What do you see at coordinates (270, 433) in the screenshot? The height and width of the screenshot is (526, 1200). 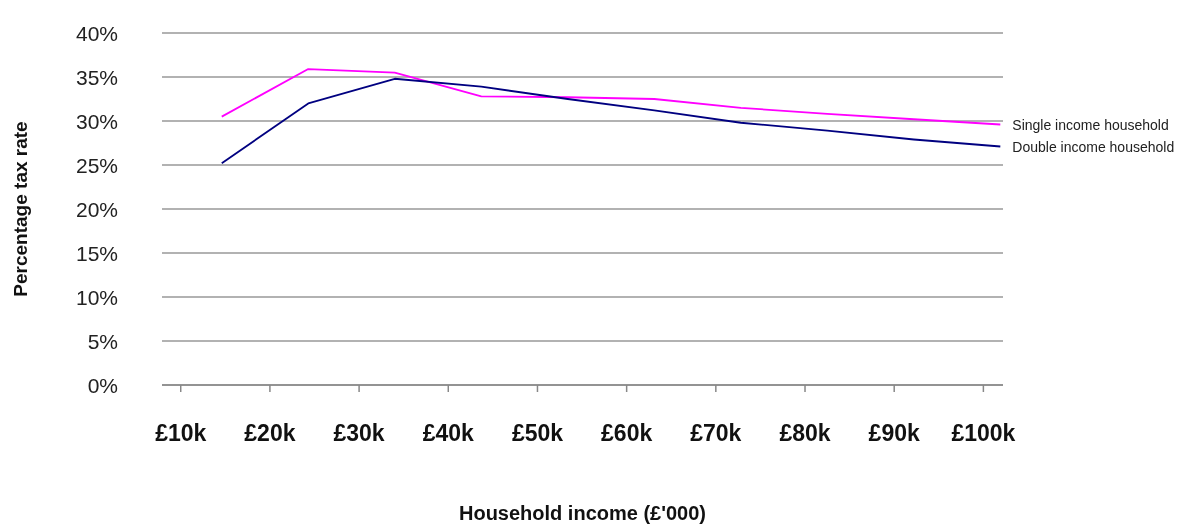 I see `x-tick-label: £20k` at bounding box center [270, 433].